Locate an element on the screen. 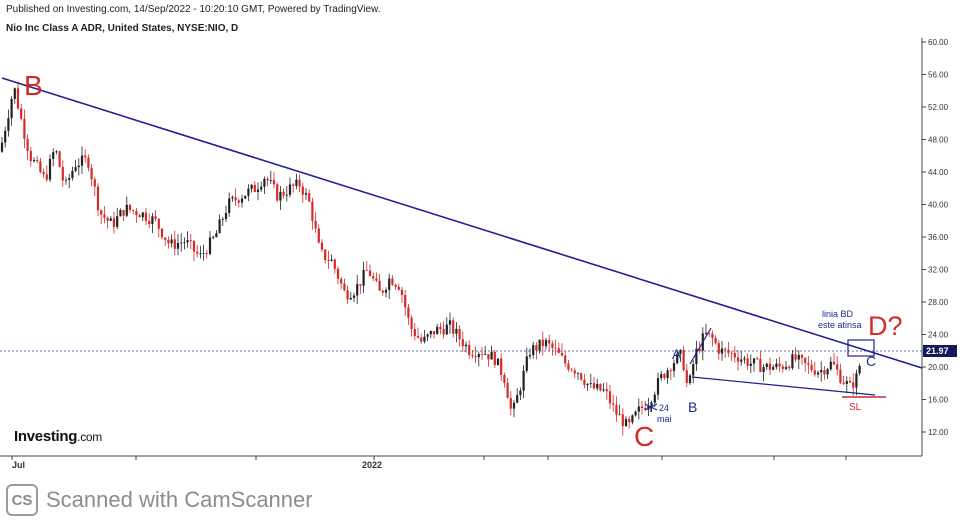 The height and width of the screenshot is (525, 960). note-sl: SL is located at coordinates (855, 407).